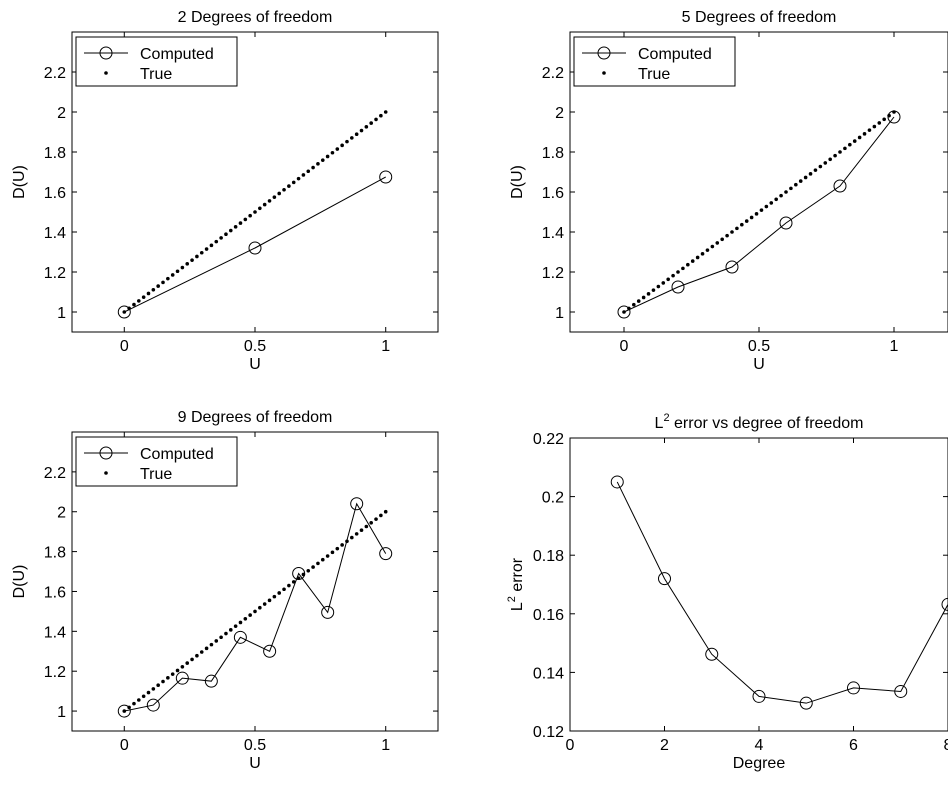 This screenshot has height=786, width=948. I want to click on legend-box, so click(156, 61).